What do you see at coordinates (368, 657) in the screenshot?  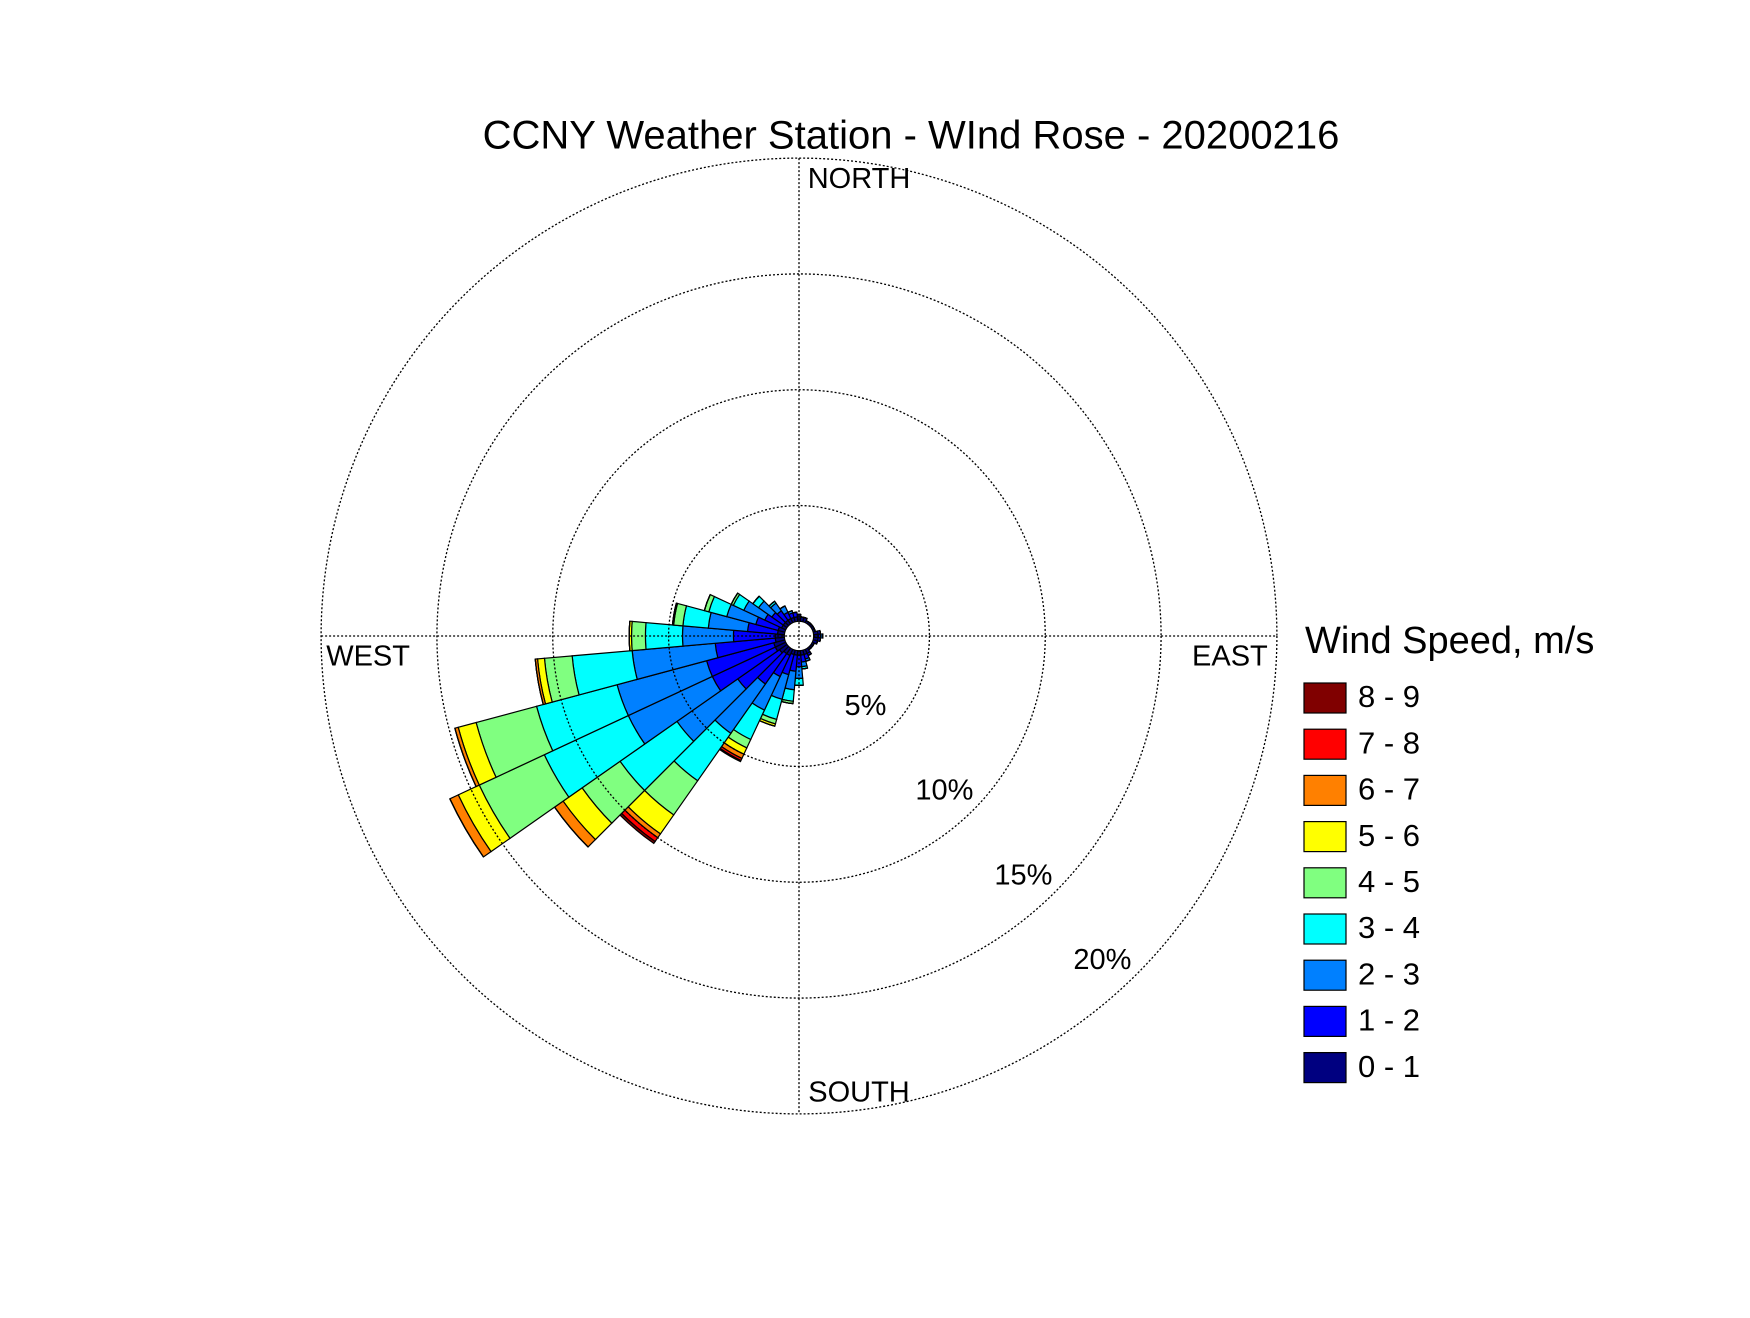 I see `compass-label: WEST` at bounding box center [368, 657].